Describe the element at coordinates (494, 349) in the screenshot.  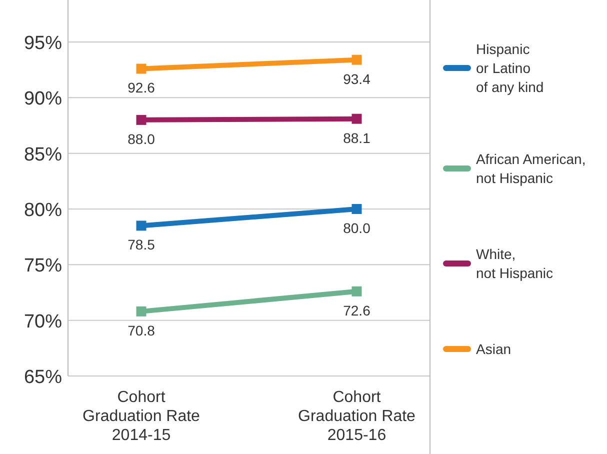
I see `legend-label: Asian` at that location.